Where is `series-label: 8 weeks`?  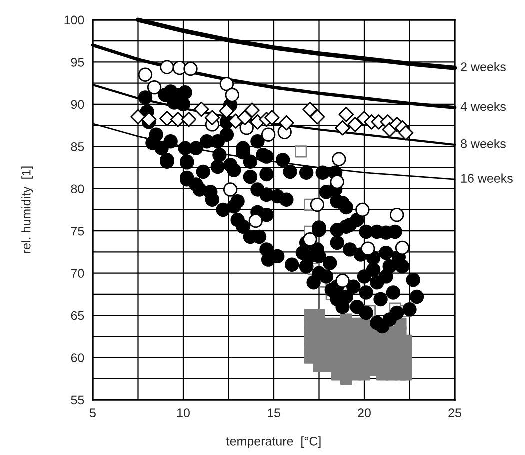
series-label: 8 weeks is located at coordinates (483, 143).